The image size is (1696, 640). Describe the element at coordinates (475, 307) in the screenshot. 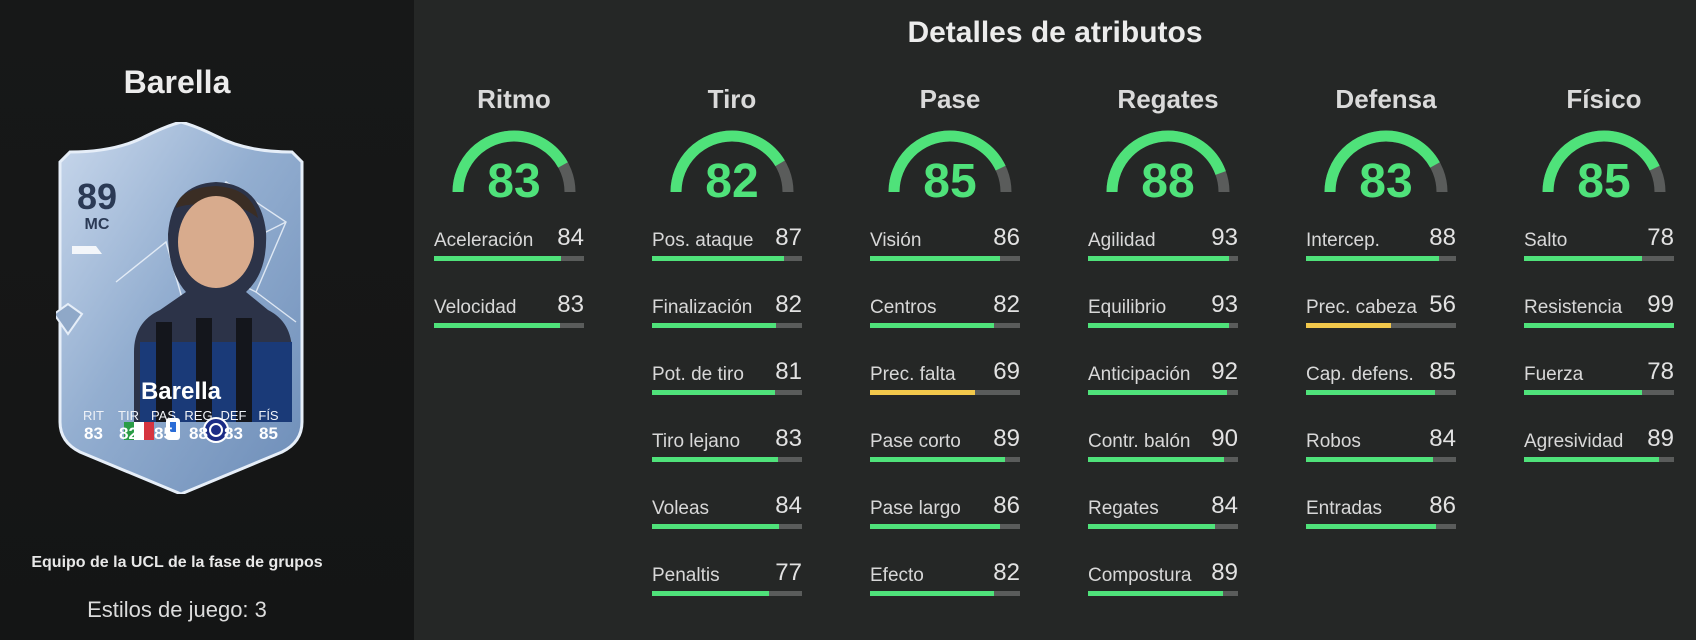

I see `attribute-name: Velocidad` at that location.